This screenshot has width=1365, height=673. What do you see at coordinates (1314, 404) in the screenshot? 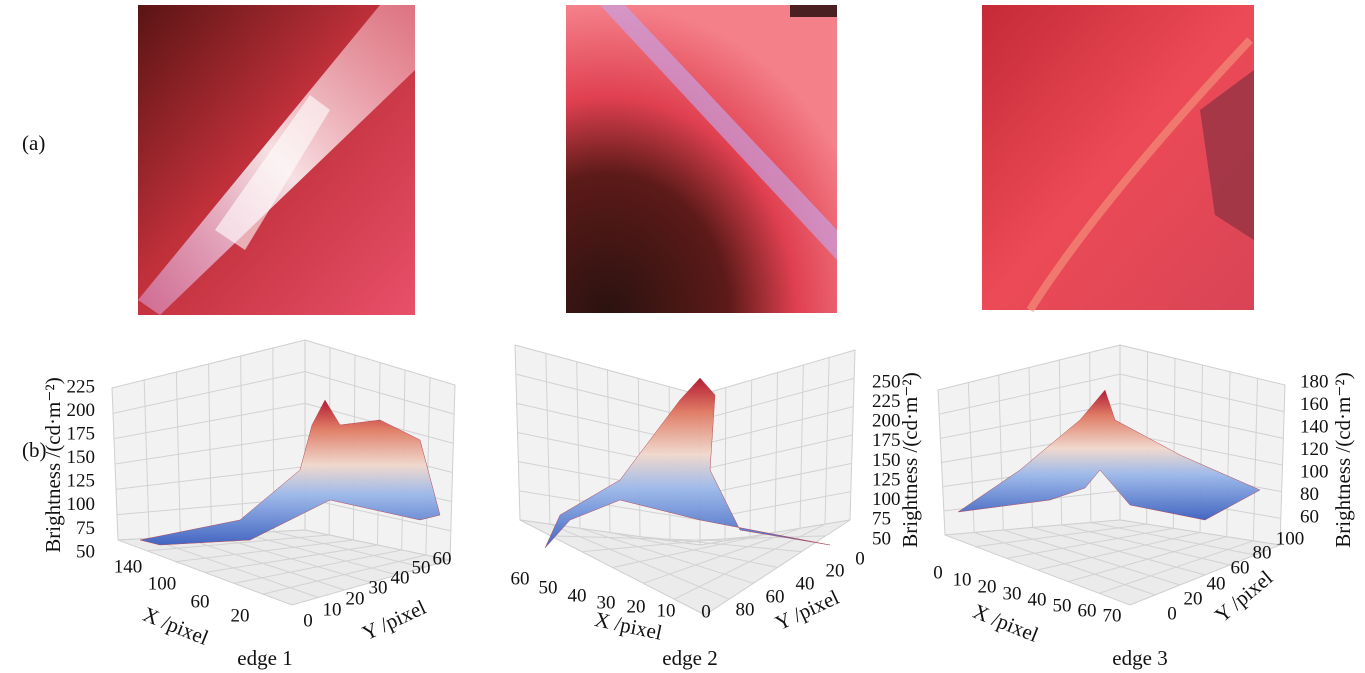
I see `z-tick-label: 160` at bounding box center [1314, 404].